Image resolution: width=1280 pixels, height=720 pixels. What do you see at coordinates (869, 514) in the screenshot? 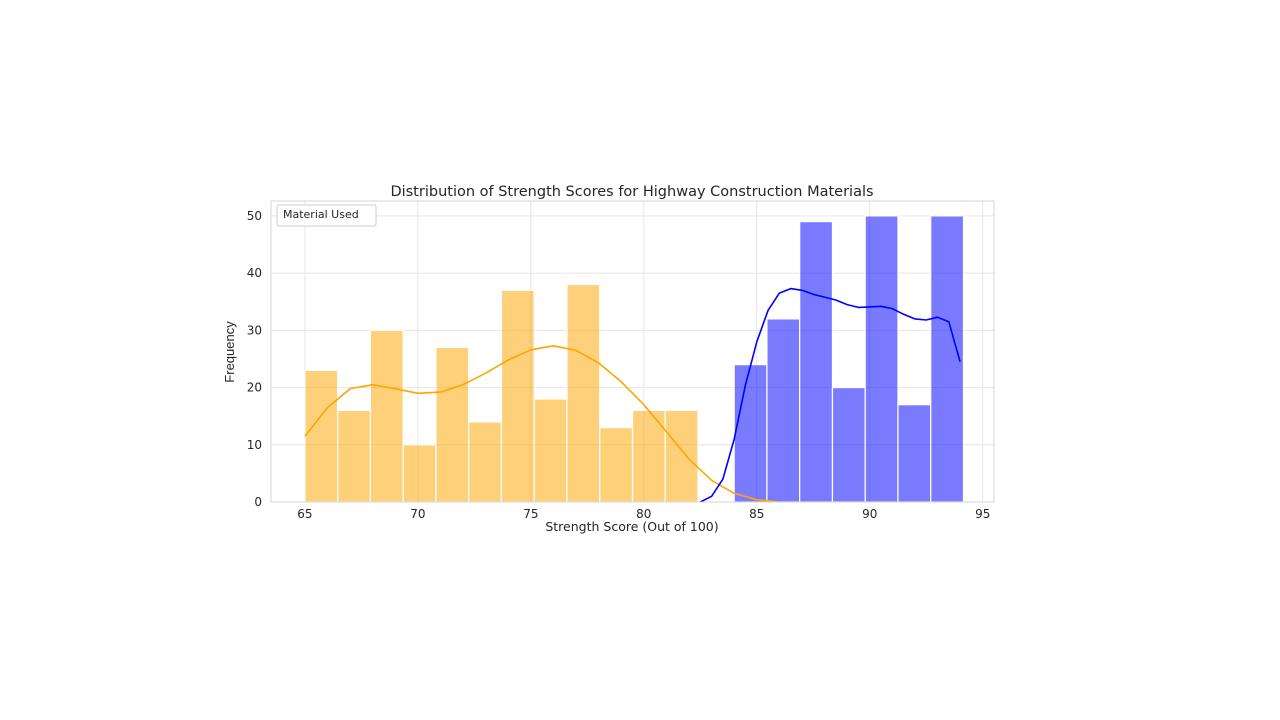
I see `x-tick-label: 90` at bounding box center [869, 514].